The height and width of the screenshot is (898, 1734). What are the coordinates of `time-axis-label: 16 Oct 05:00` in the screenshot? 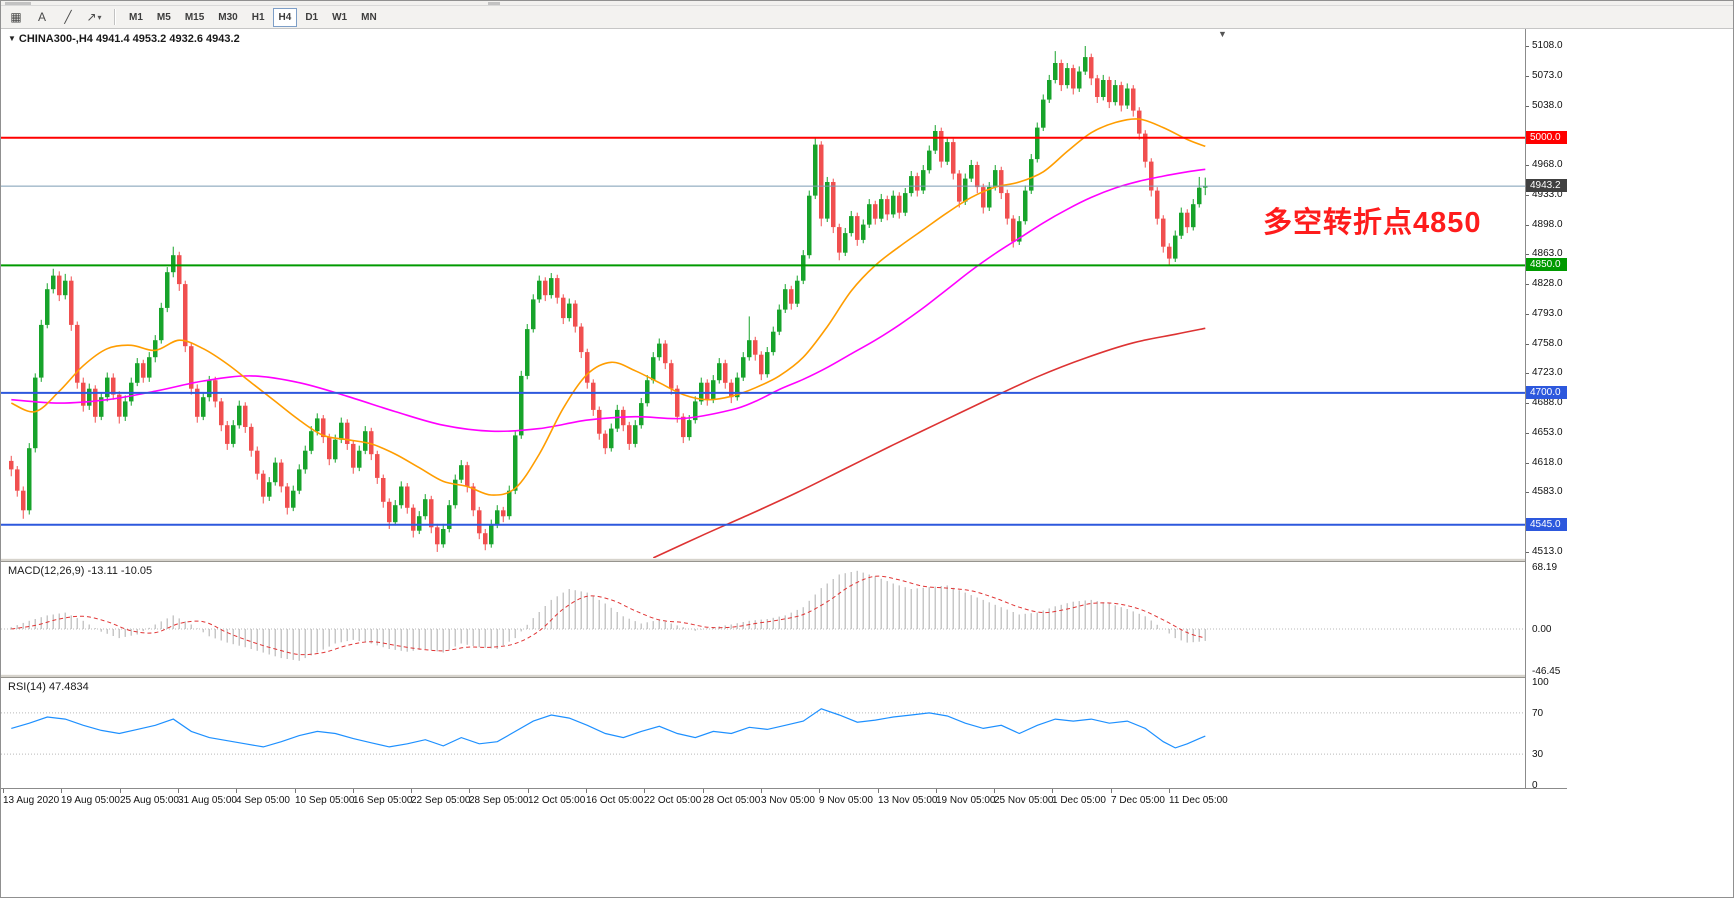 It's located at (615, 800).